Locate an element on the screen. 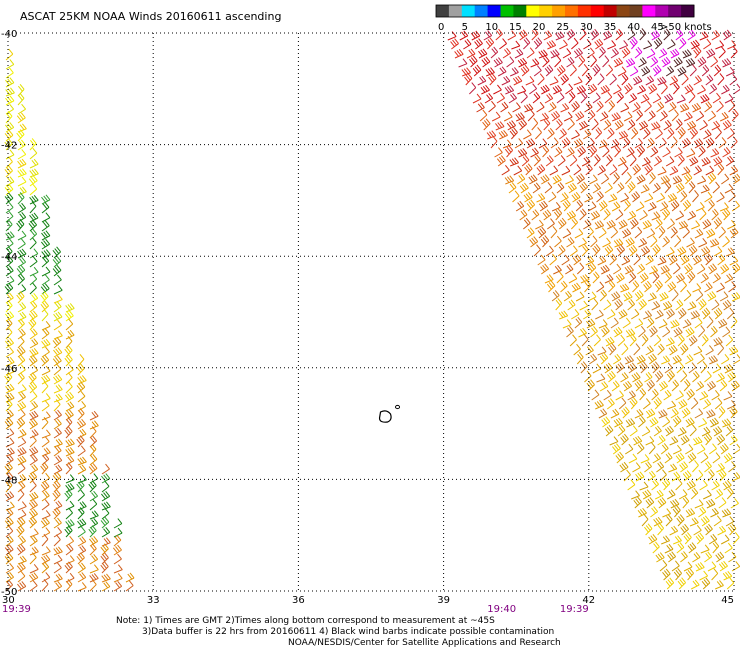  colorbar-tick-label: 20 is located at coordinates (539, 27).